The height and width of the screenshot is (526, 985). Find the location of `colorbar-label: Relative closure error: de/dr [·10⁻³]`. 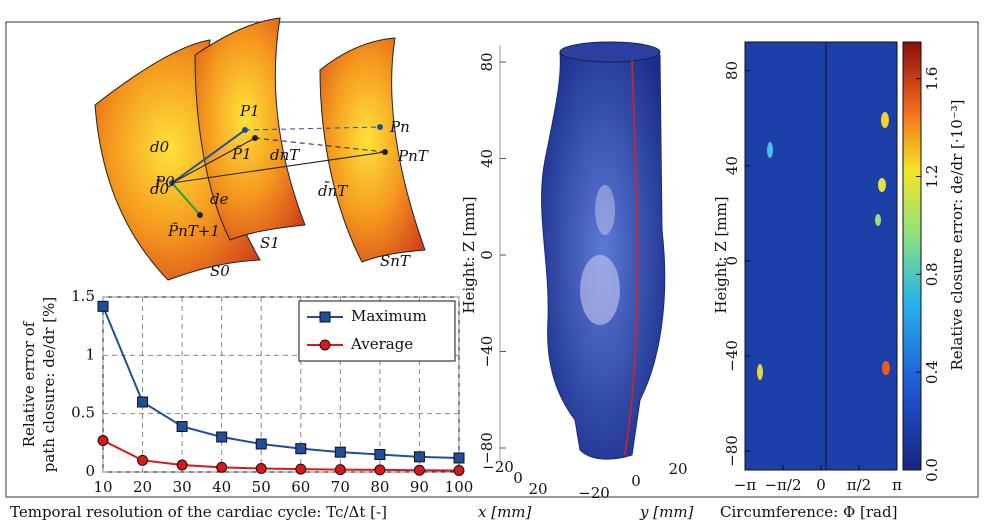

colorbar-label: Relative closure error: de/dr [·10⁻³] is located at coordinates (957, 234).